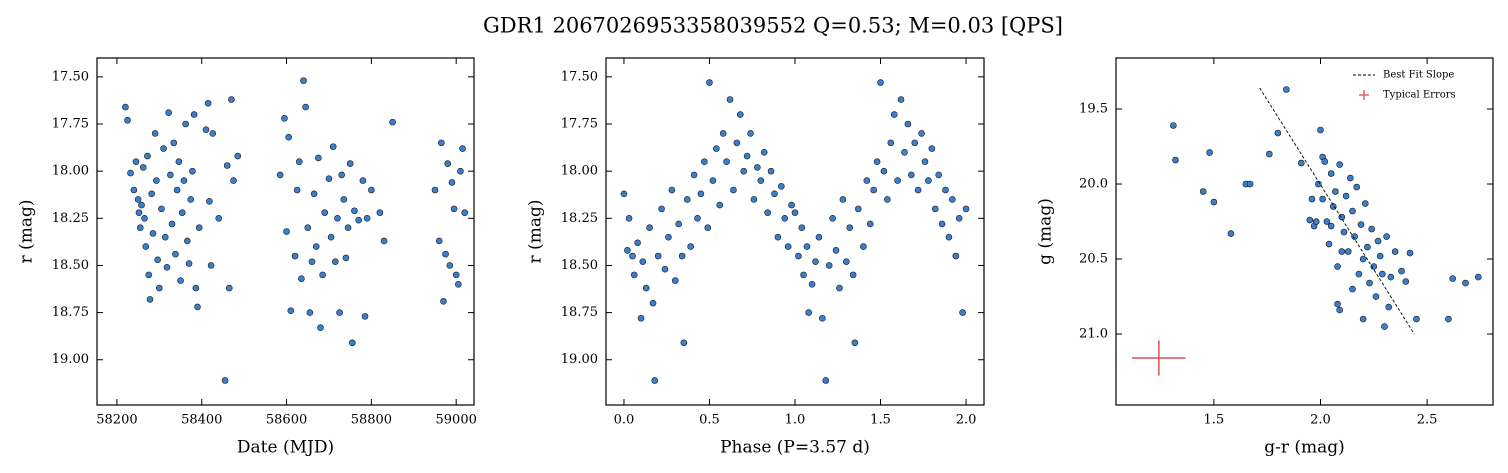 The height and width of the screenshot is (473, 1508). What do you see at coordinates (1046, 231) in the screenshot?
I see `y-axis-label: g (mag)` at bounding box center [1046, 231].